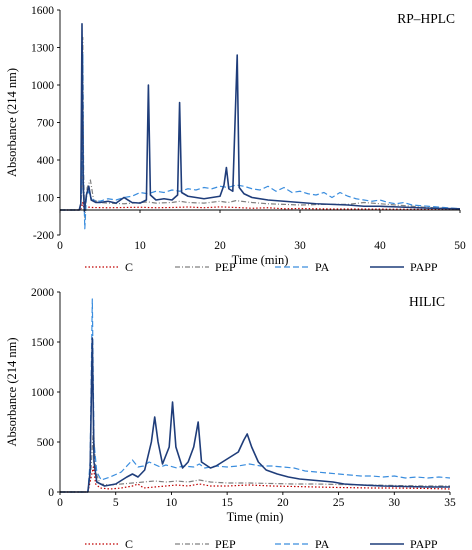 The width and height of the screenshot is (472, 550). I want to click on hilic-x-tick-label: 25, so click(339, 503).